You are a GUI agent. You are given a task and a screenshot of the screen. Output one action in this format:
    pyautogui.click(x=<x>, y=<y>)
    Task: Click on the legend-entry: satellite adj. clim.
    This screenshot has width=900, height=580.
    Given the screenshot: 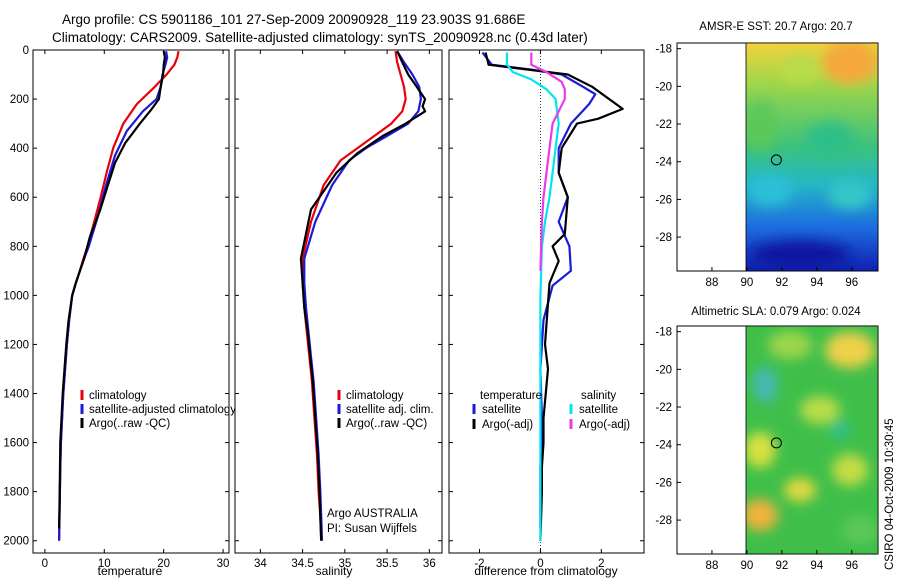 What is the action you would take?
    pyautogui.click(x=390, y=410)
    